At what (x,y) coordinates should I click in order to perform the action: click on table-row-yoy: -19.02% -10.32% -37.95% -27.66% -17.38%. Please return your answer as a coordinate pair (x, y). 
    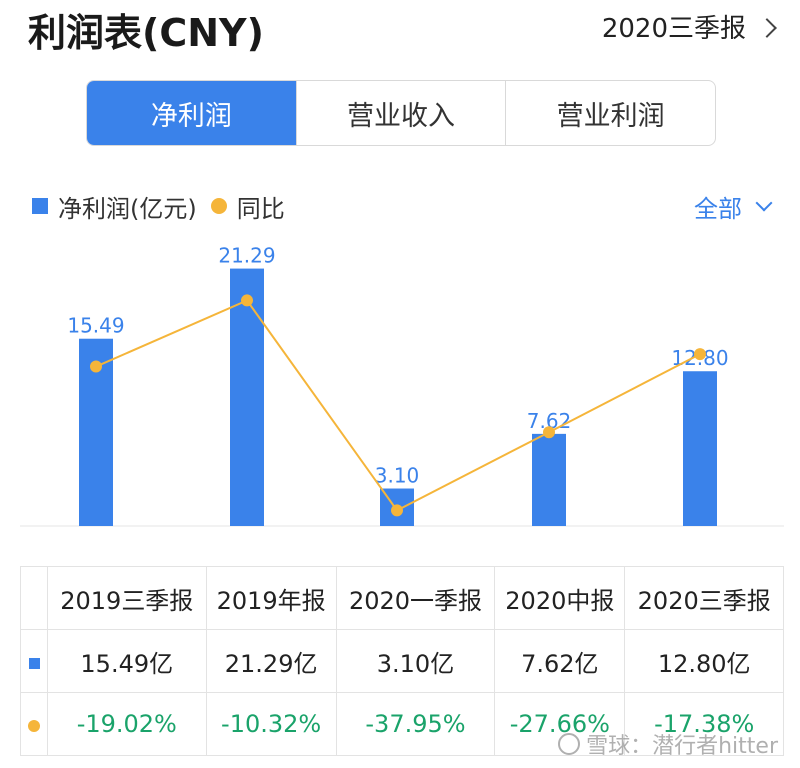
    Looking at the image, I should click on (402, 724).